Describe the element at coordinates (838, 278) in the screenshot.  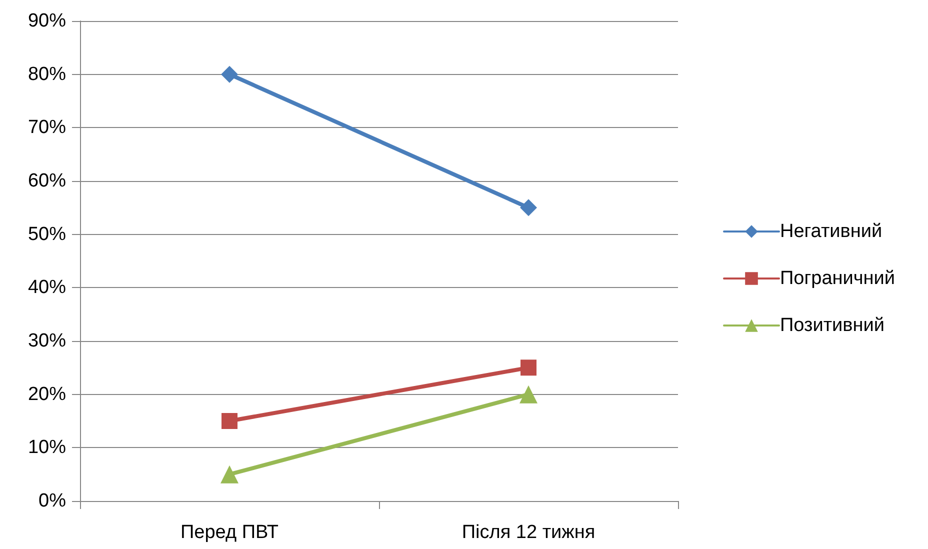
I see `legend-label: Пограничний` at that location.